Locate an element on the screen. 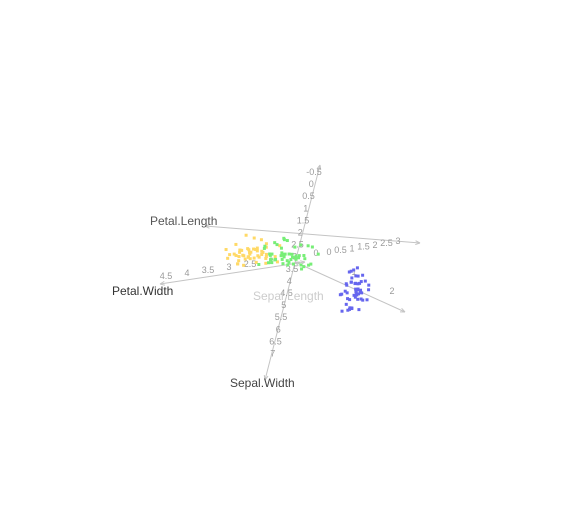  points-layer is located at coordinates (297, 273).